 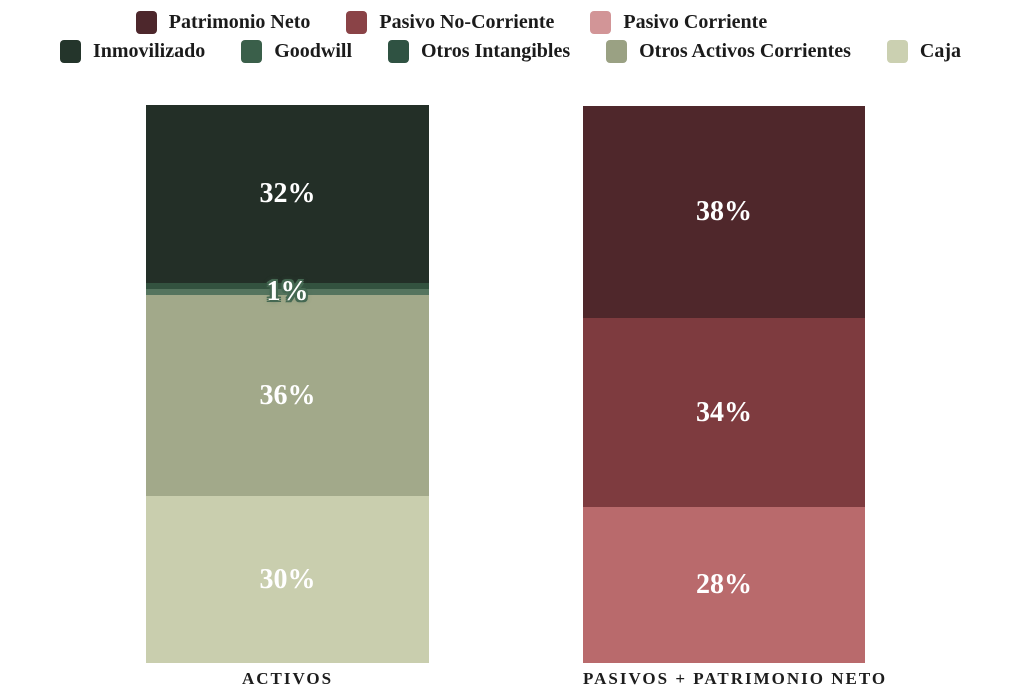 I want to click on segment-label: 38%, so click(x=724, y=211).